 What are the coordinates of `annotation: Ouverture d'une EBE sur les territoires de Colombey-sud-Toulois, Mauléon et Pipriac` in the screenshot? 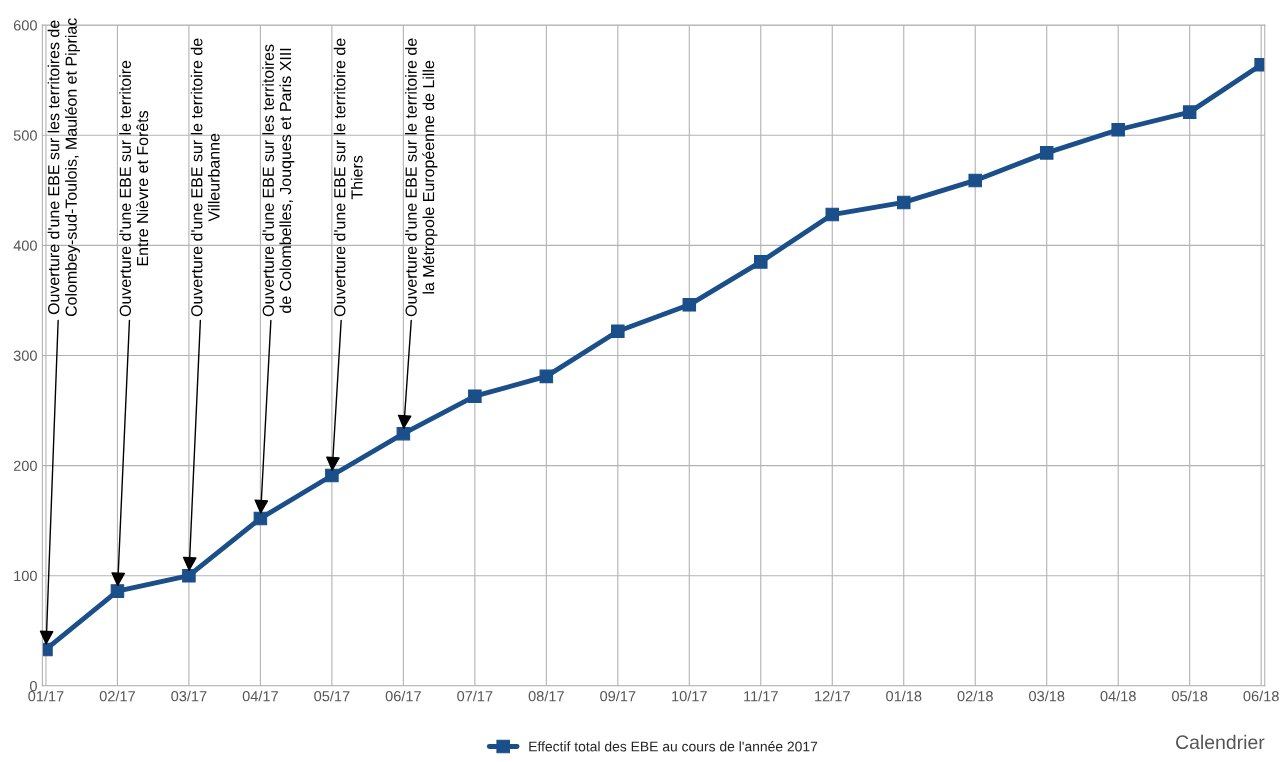 It's located at (63, 167).